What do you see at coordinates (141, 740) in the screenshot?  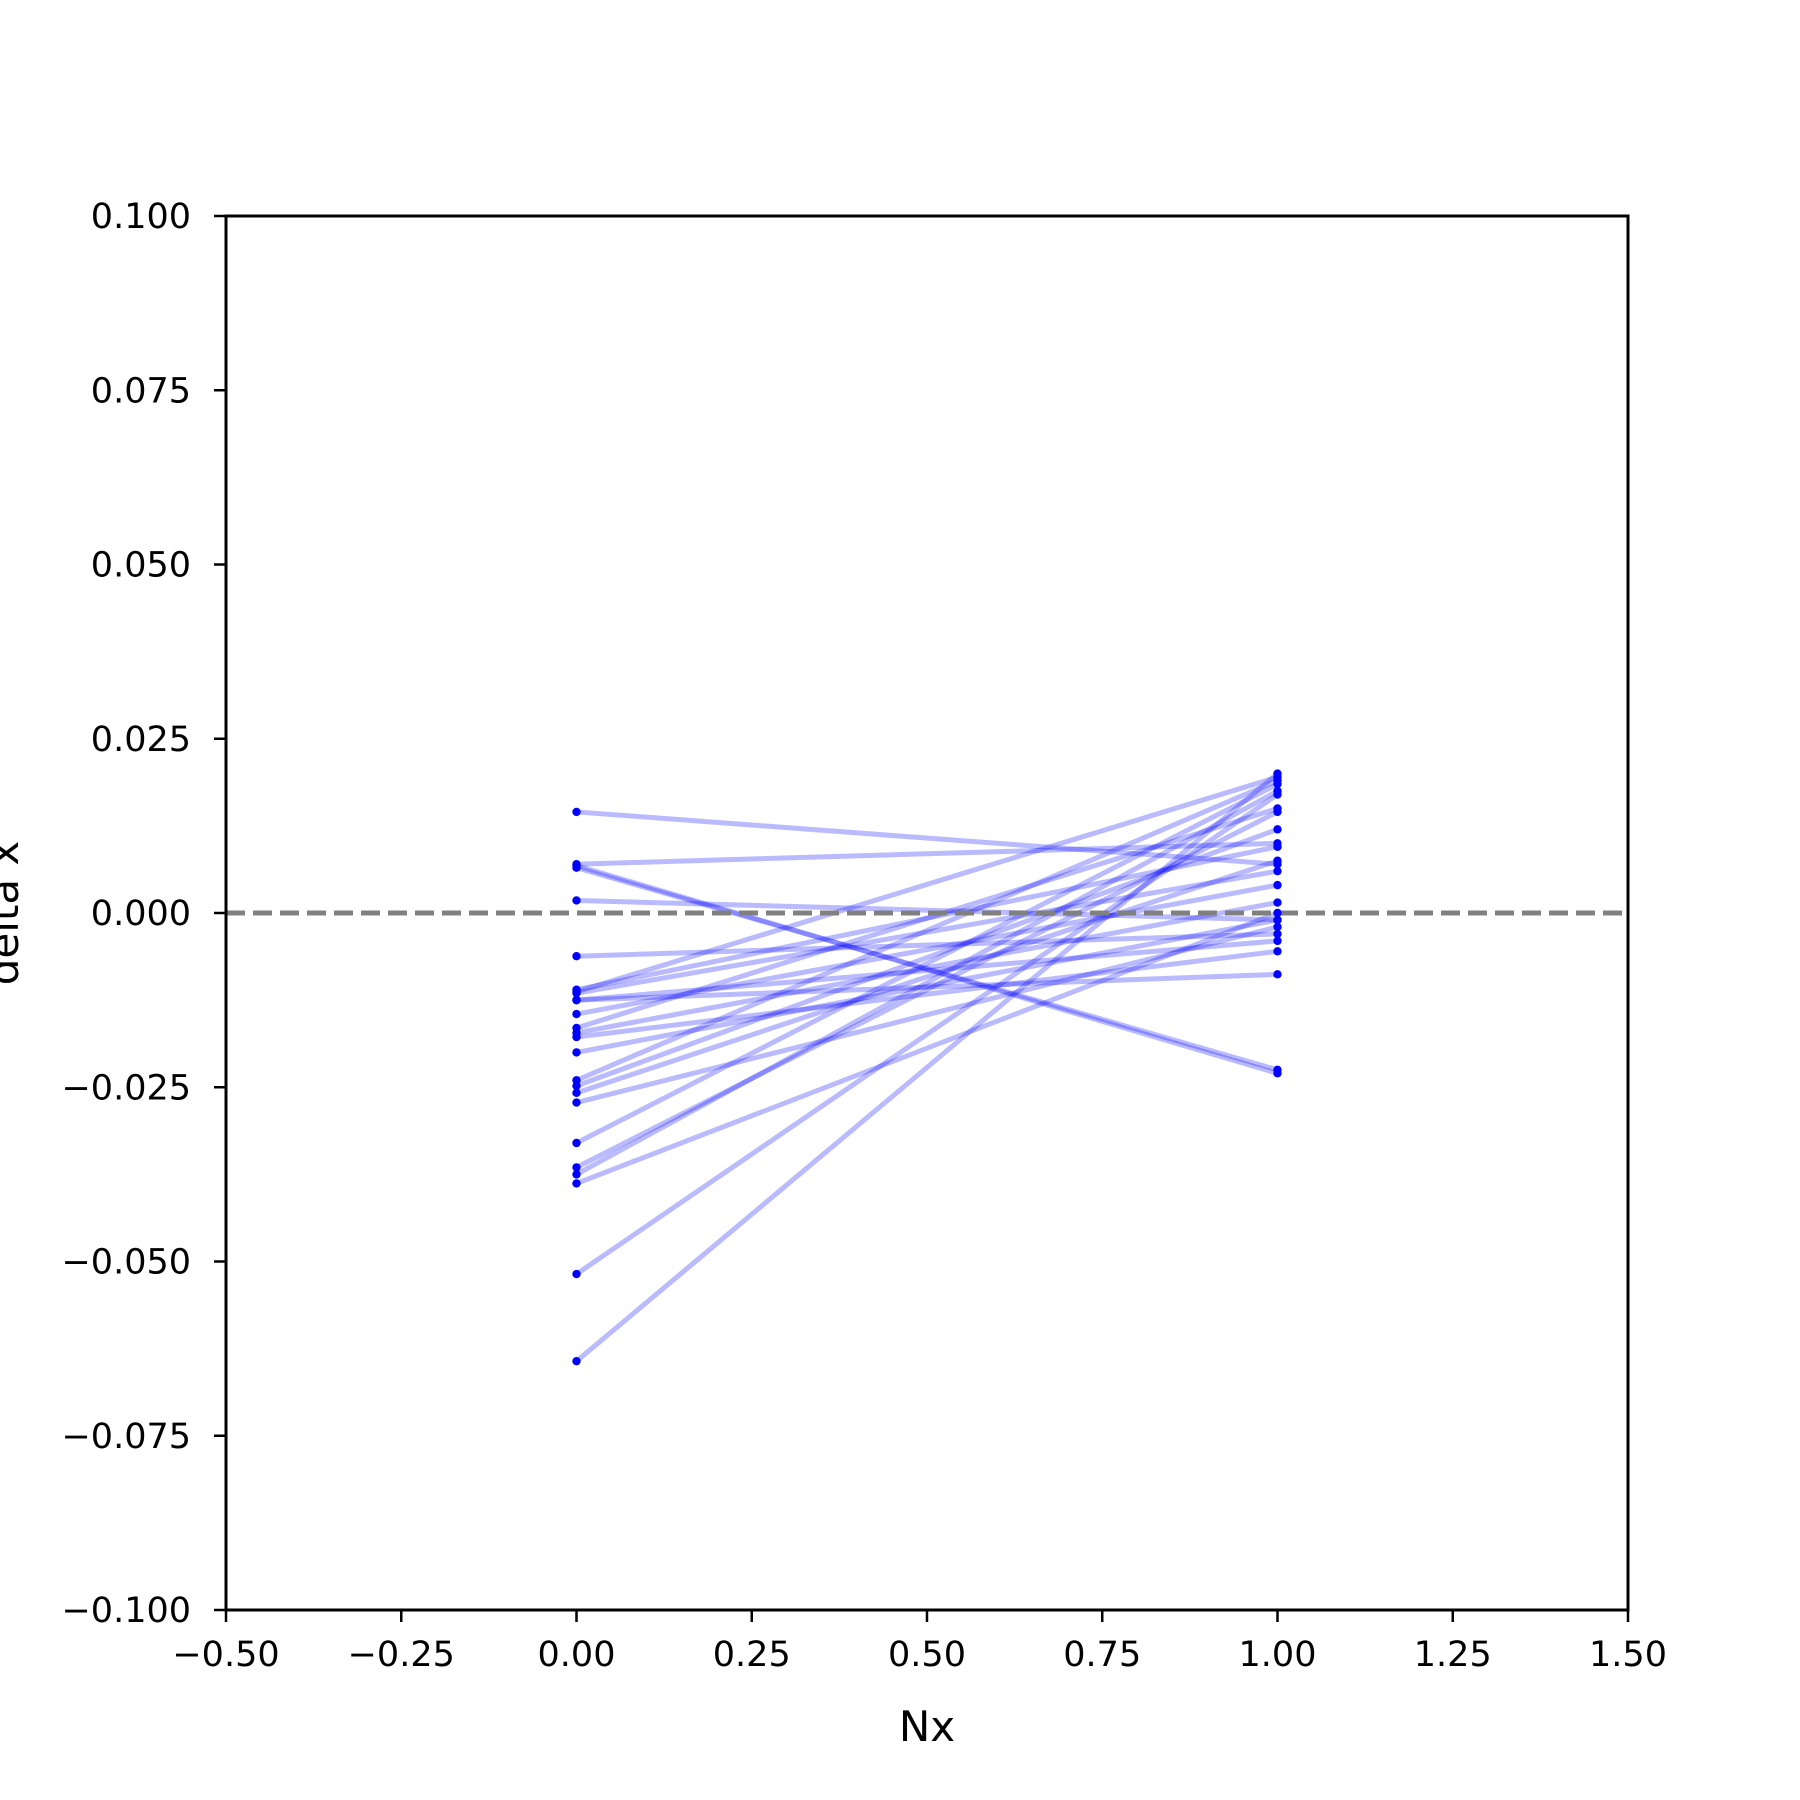 I see `y-tick-label: 0.025` at bounding box center [141, 740].